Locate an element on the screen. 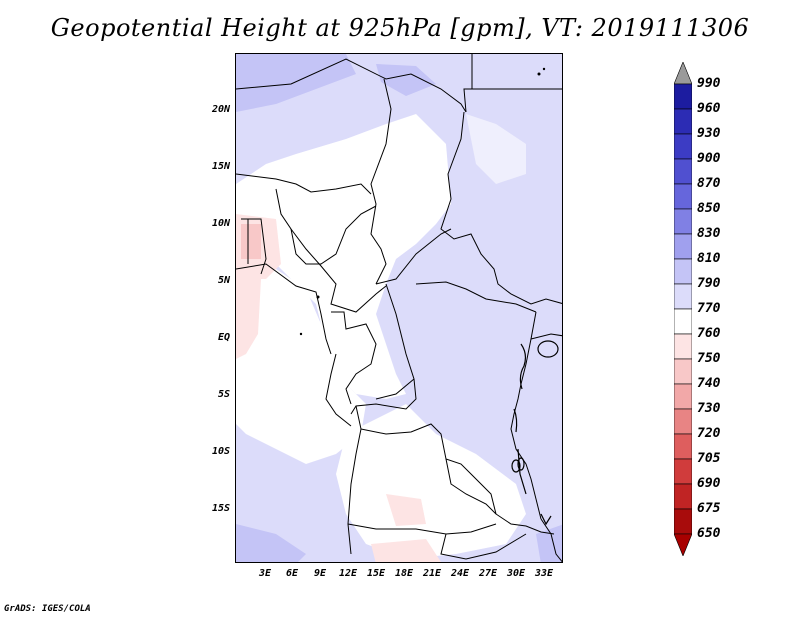 This screenshot has width=800, height=618. lon-label-9e: 9E is located at coordinates (320, 573).